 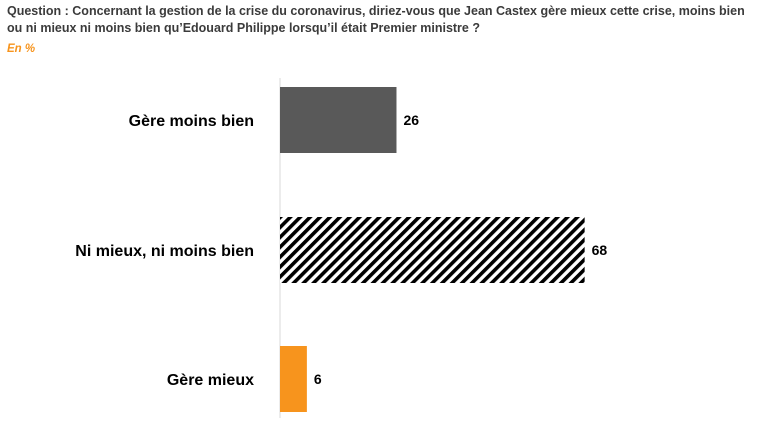 I want to click on value-label: 6, so click(x=318, y=379).